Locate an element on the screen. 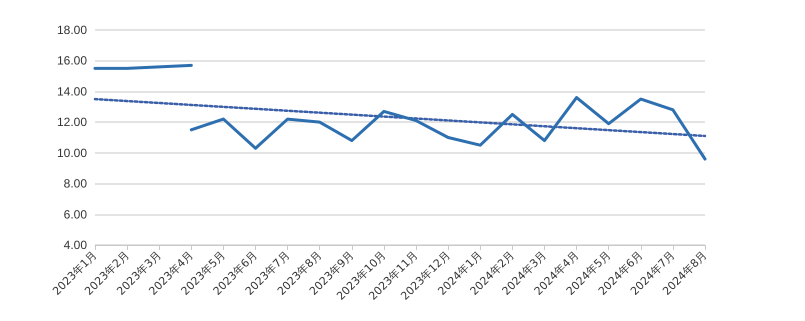 This screenshot has width=805, height=321. y-tick-label: 14.00 is located at coordinates (72, 91).